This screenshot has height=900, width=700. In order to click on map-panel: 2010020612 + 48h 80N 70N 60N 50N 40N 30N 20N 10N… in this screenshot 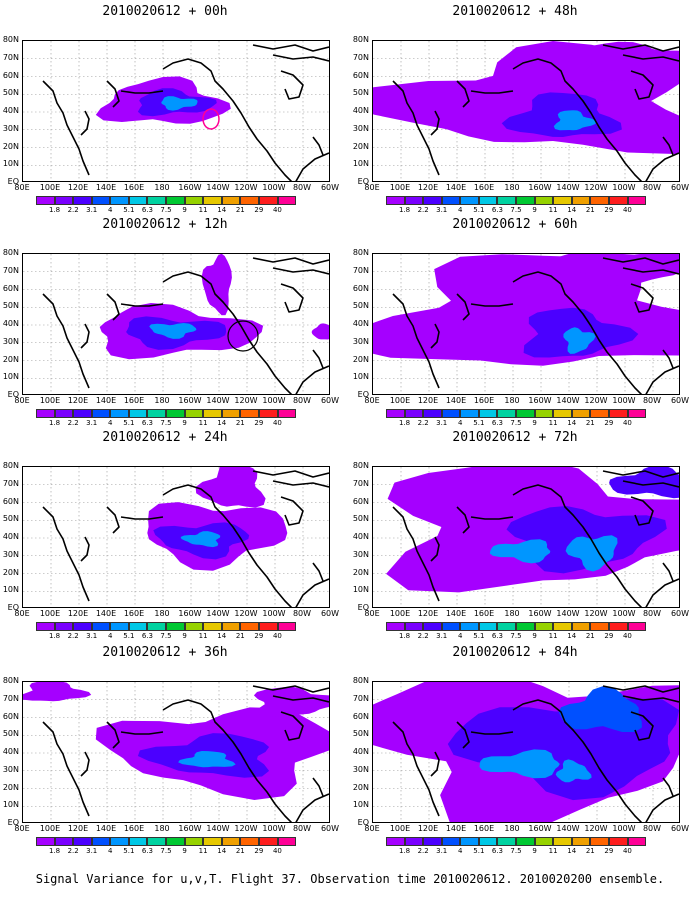, I will do `click(519, 109)`.